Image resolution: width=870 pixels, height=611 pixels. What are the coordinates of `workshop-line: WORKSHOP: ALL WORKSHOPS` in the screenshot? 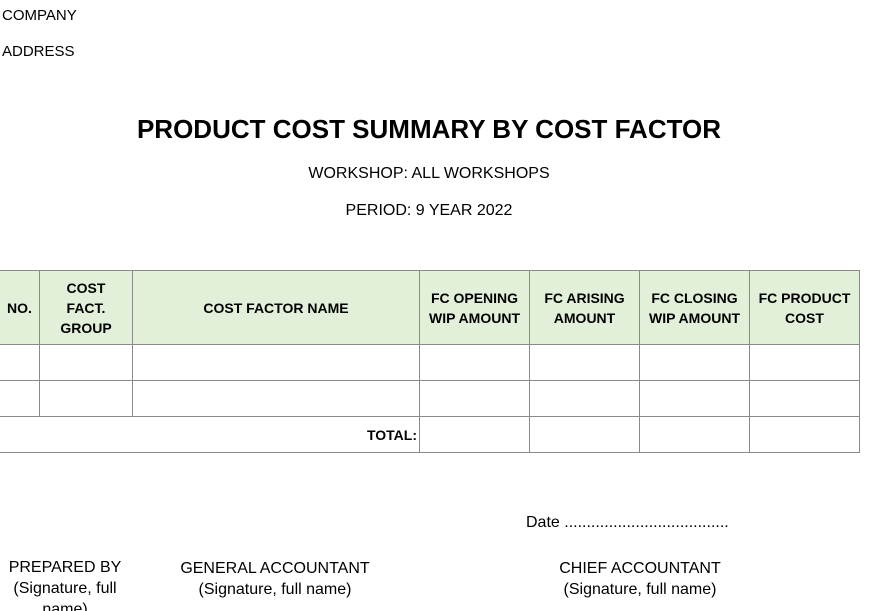 It's located at (429, 173).